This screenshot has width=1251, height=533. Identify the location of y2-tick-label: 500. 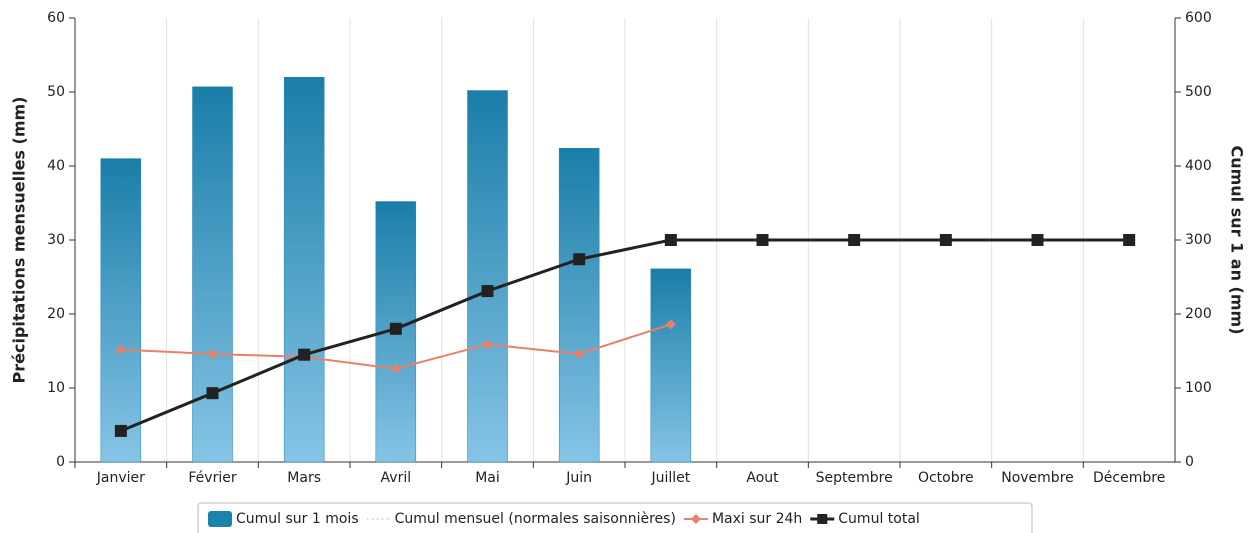
(1198, 92).